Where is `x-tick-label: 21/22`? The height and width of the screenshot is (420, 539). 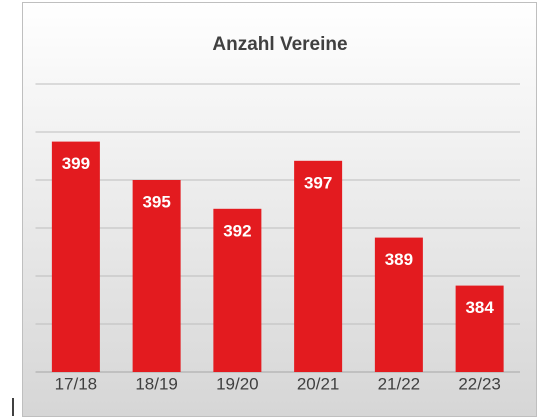 x-tick-label: 21/22 is located at coordinates (399, 383).